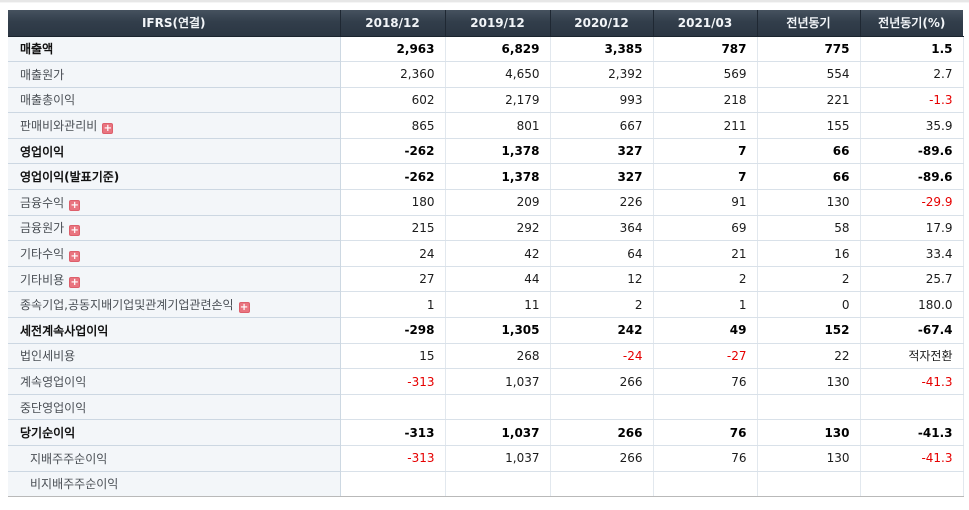  I want to click on value-cell: 35.9, so click(912, 125).